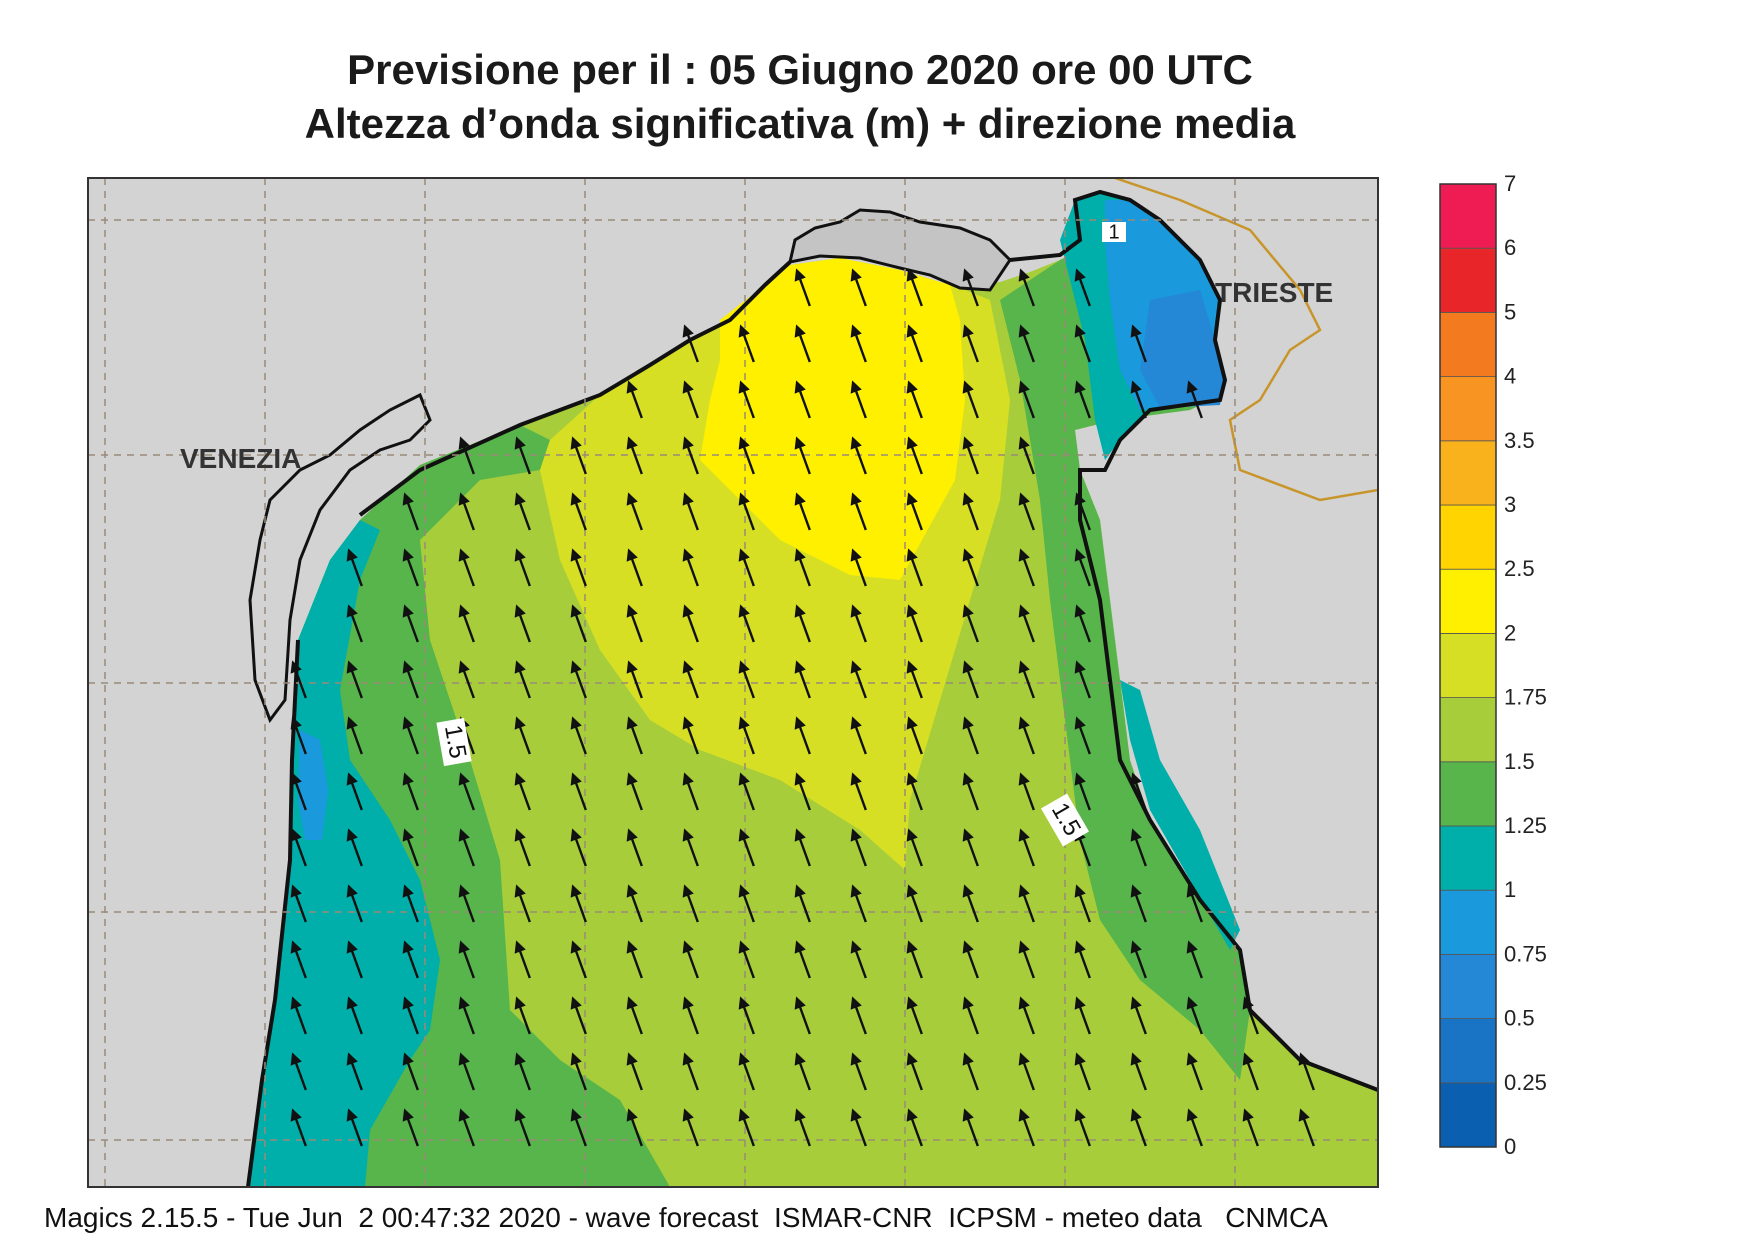 The image size is (1755, 1242). What do you see at coordinates (1525, 953) in the screenshot?
I see `legend-label: 0.75` at bounding box center [1525, 953].